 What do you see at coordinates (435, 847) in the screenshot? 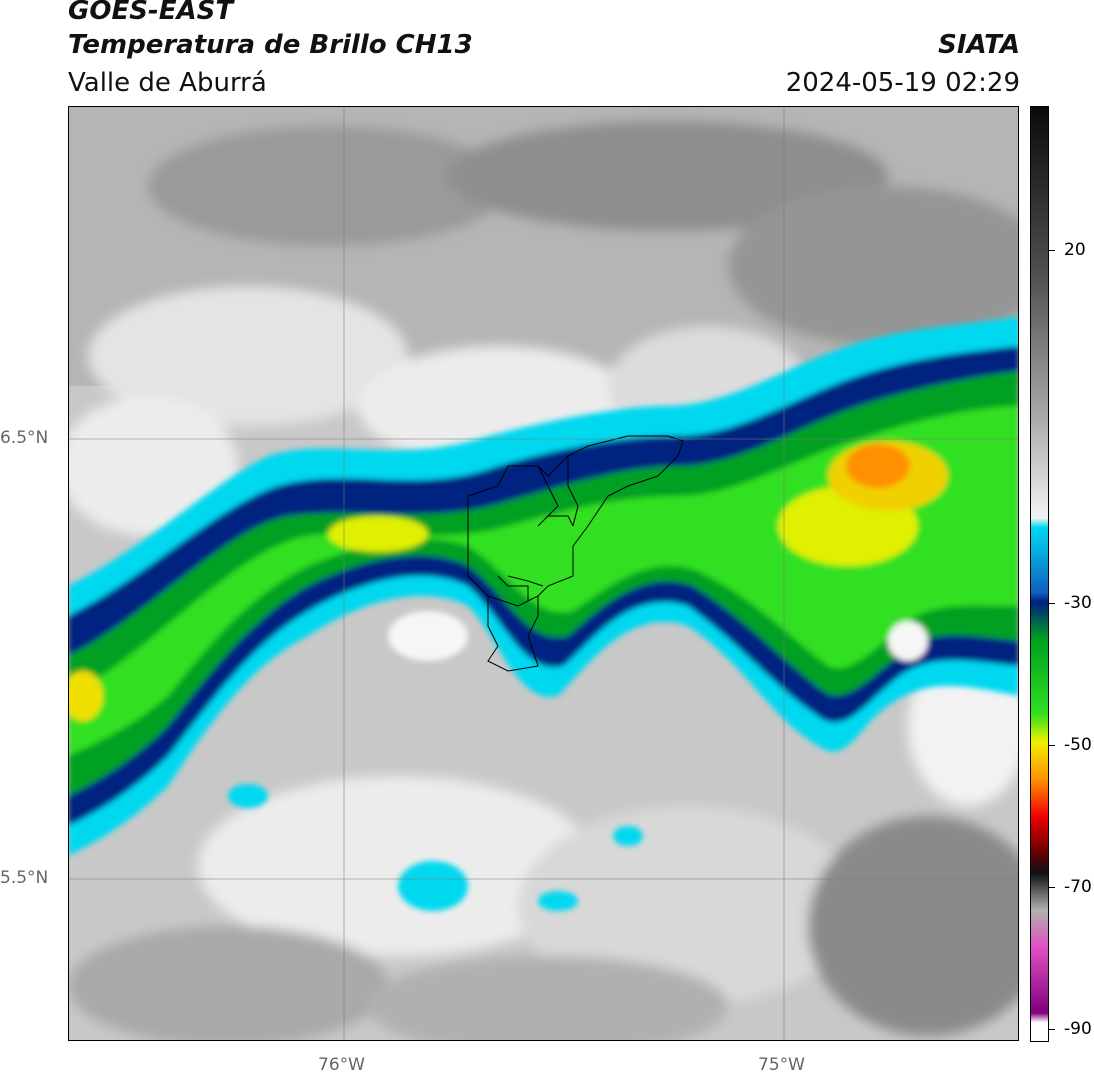
I see `isolated-cells` at bounding box center [435, 847].